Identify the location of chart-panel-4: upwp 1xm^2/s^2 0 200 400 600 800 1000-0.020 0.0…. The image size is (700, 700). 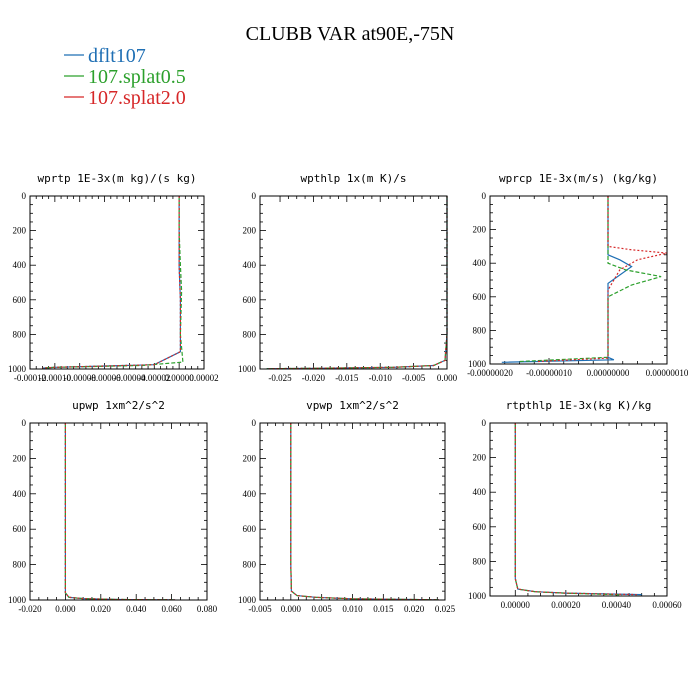
(113, 506).